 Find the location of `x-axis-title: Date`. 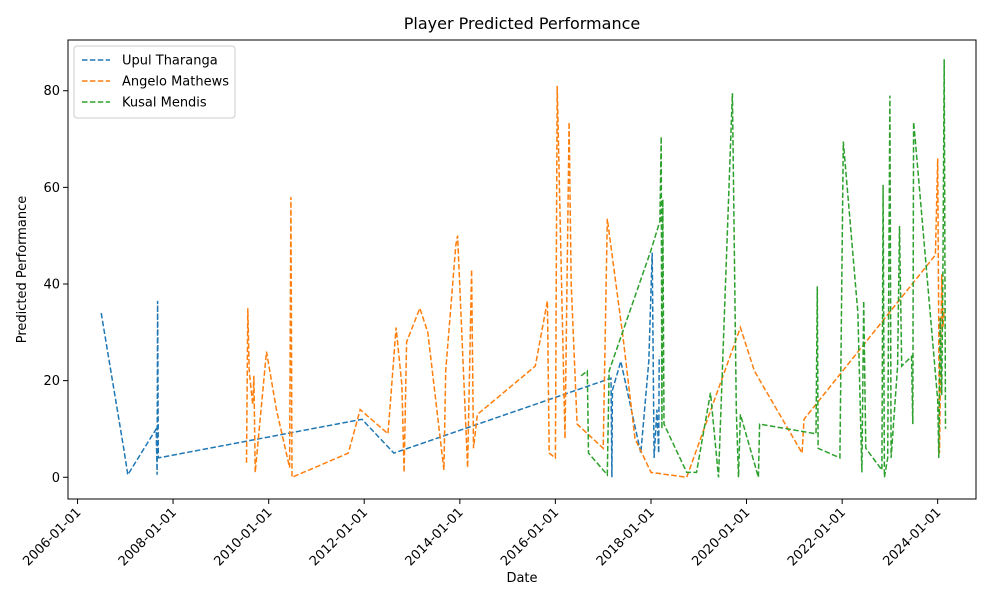

x-axis-title: Date is located at coordinates (521, 578).